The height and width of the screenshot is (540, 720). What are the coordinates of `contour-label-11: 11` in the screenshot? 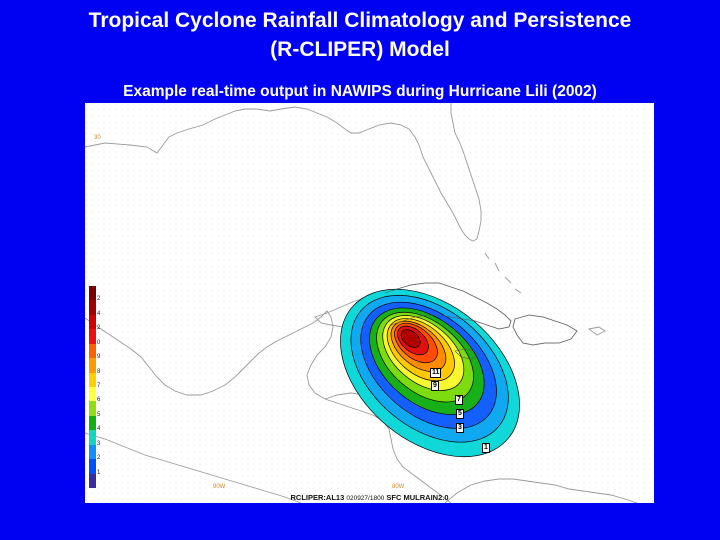 It's located at (436, 373).